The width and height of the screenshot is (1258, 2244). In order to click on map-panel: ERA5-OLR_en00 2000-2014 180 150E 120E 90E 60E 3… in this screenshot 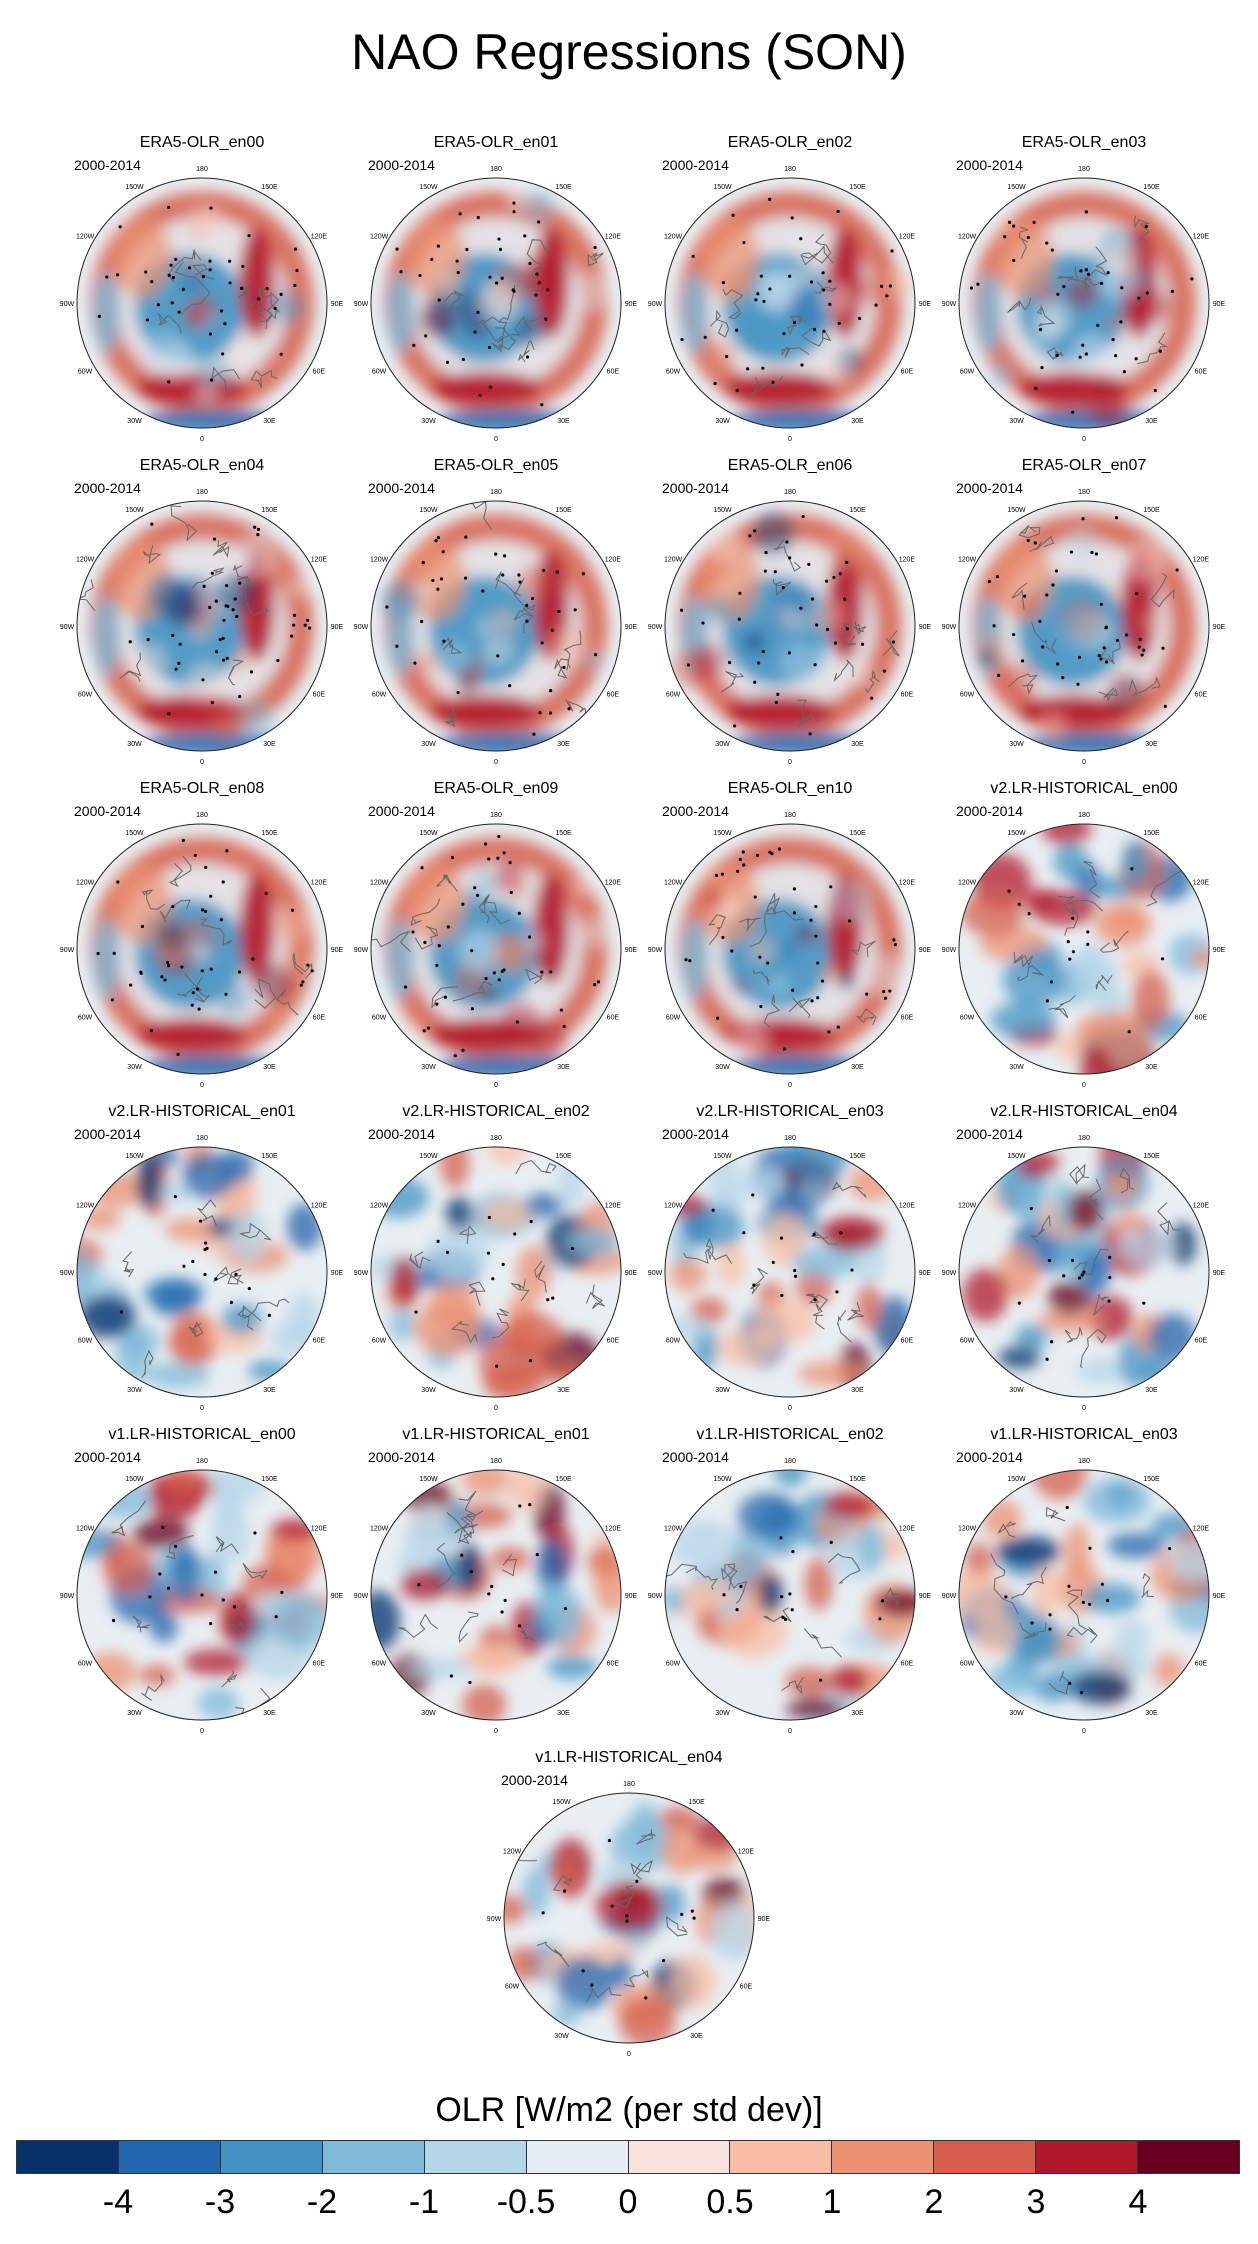, I will do `click(202, 287)`.